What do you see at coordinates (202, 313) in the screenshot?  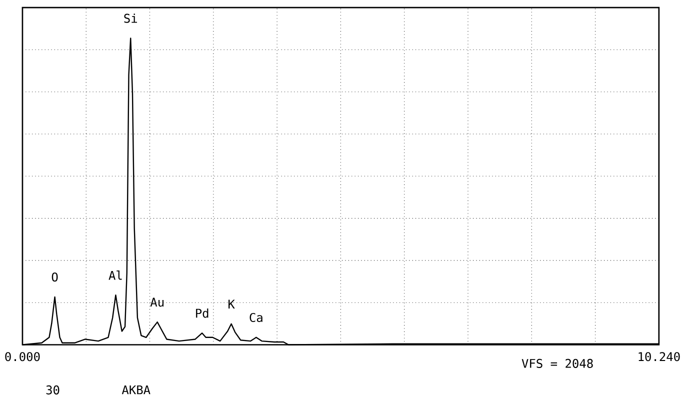 I see `annotation: Pd` at bounding box center [202, 313].